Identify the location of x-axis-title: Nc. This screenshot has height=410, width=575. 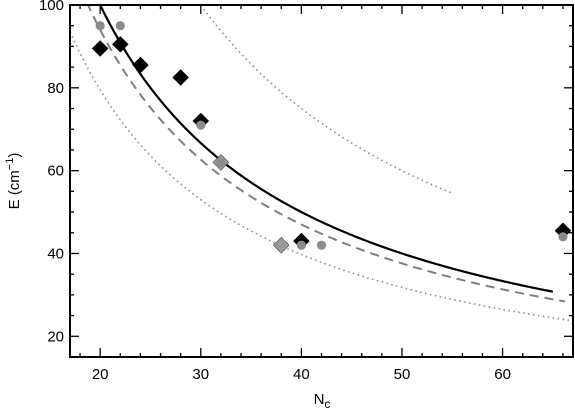
(322, 400).